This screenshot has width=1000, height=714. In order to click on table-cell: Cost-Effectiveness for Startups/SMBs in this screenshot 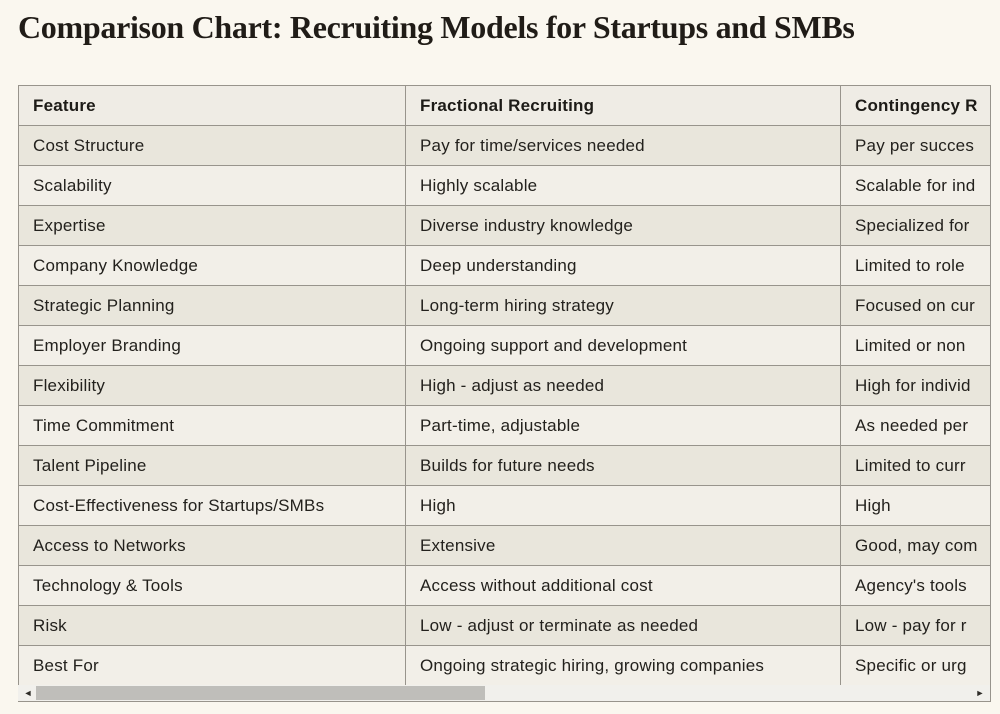, I will do `click(212, 505)`.